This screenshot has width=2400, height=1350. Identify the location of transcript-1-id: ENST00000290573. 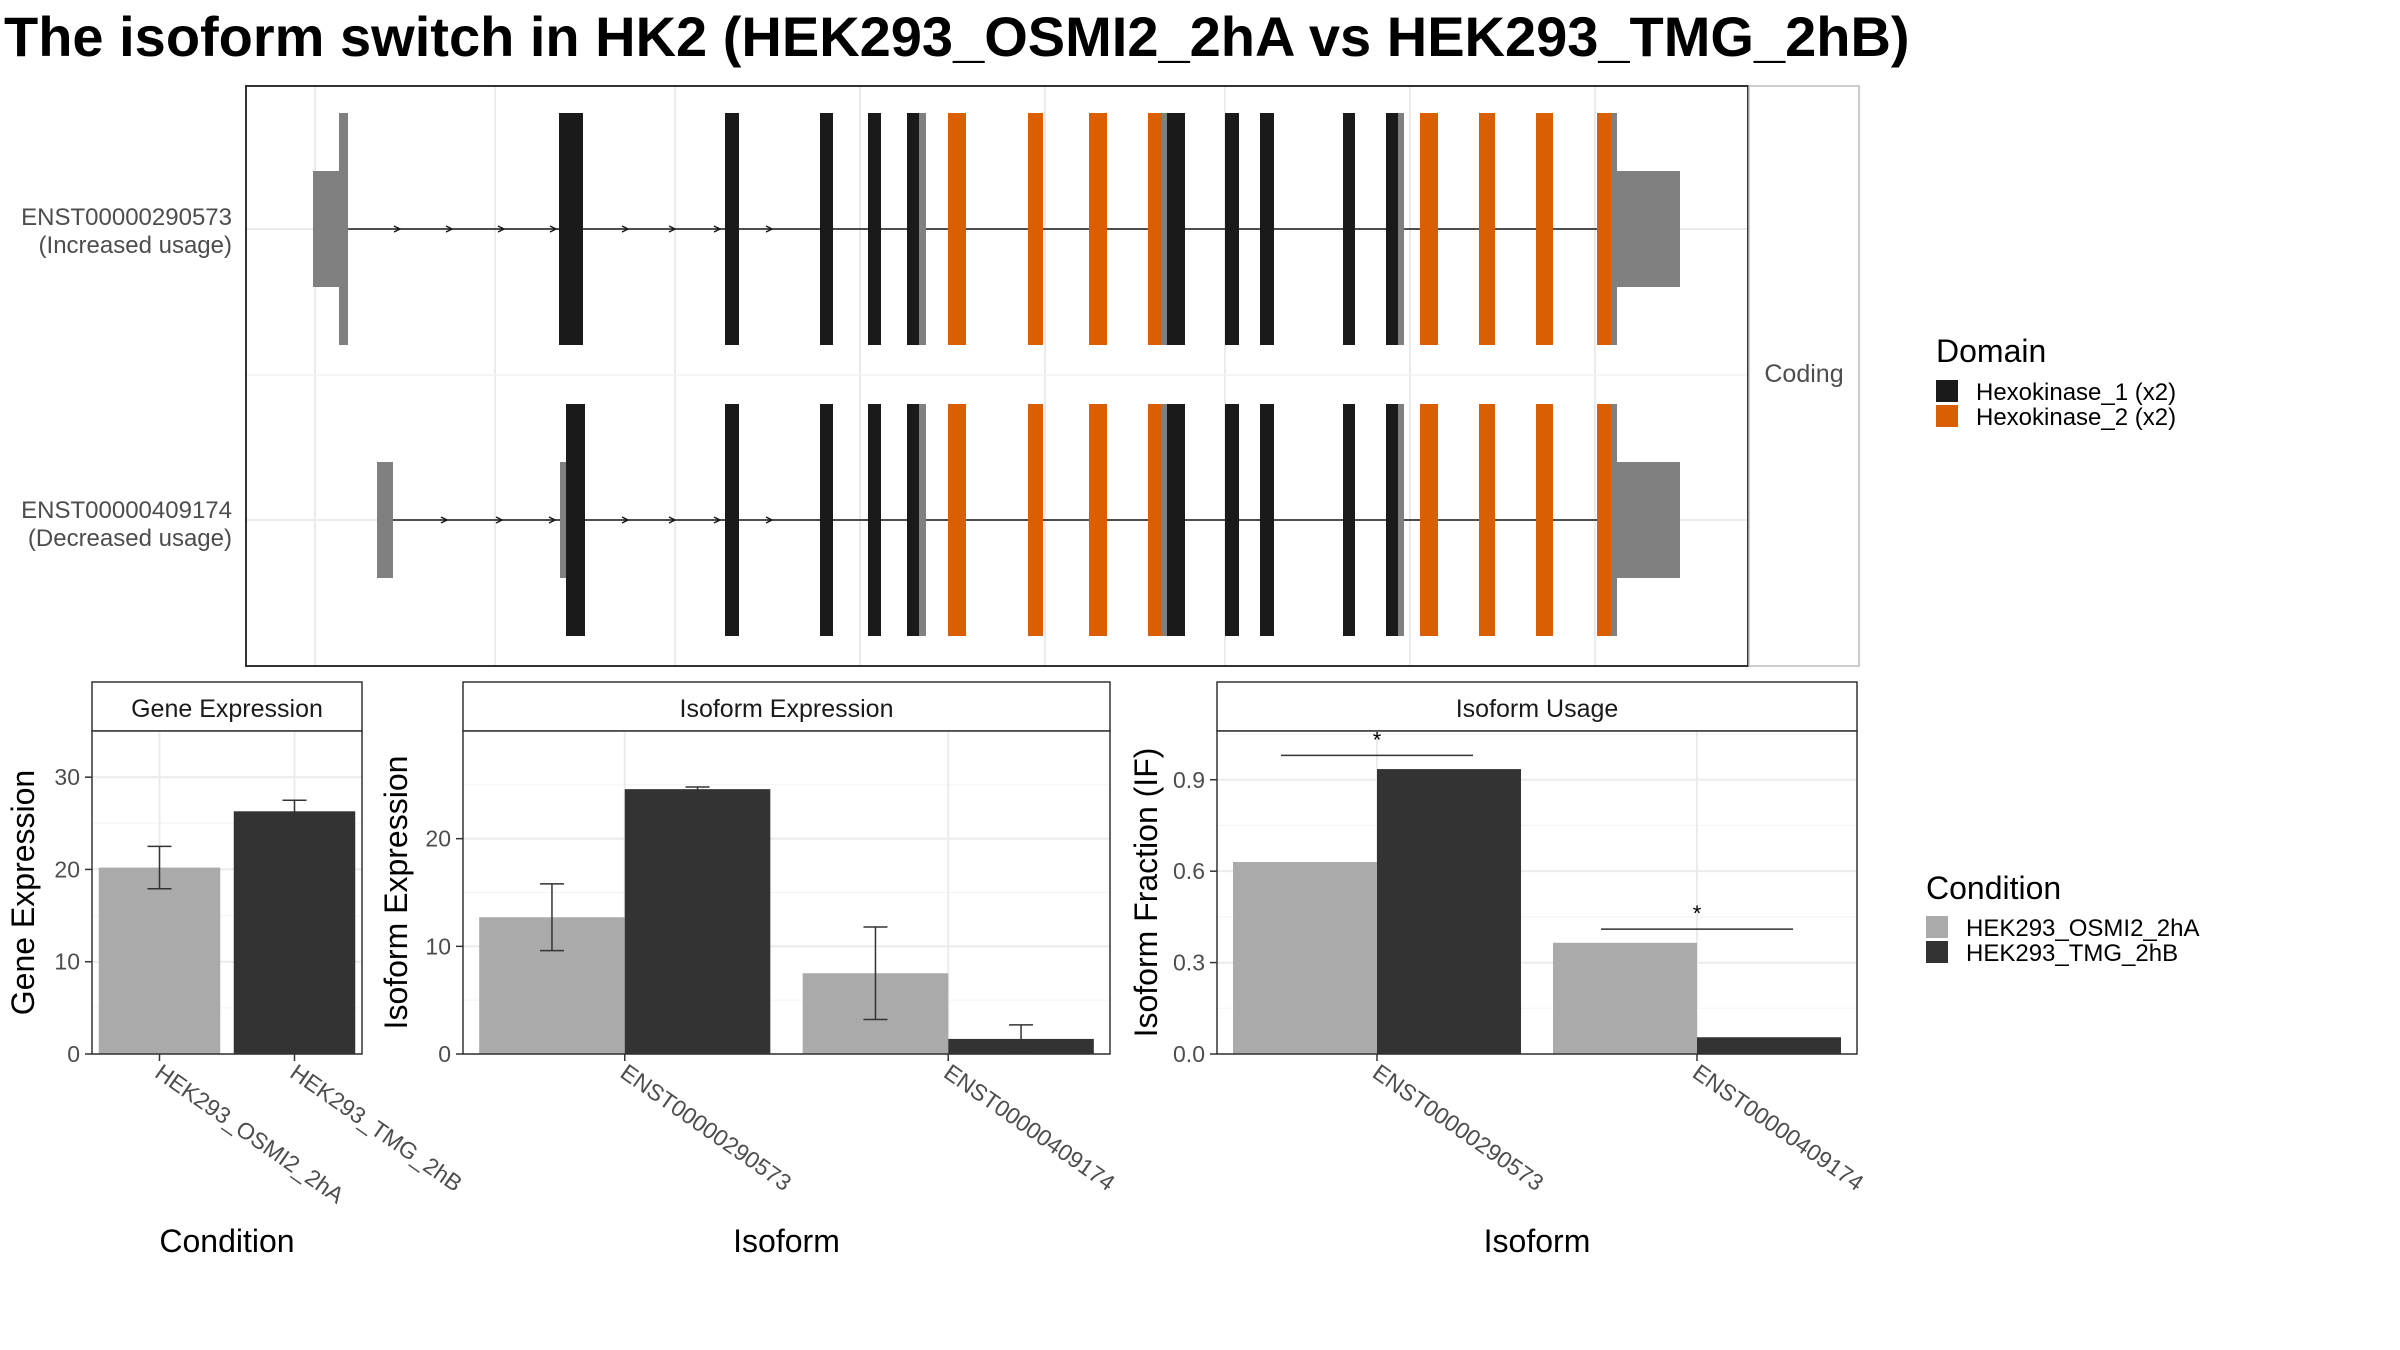
(126, 217).